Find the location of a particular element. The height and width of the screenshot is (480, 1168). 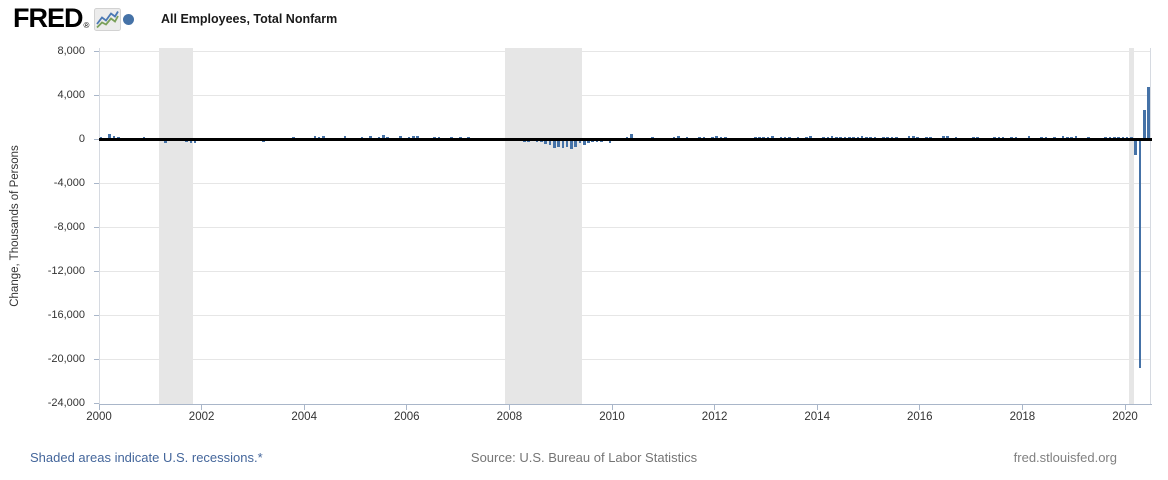

source-text: Source: U.S. Bureau of Labor Statistics is located at coordinates (584, 457).